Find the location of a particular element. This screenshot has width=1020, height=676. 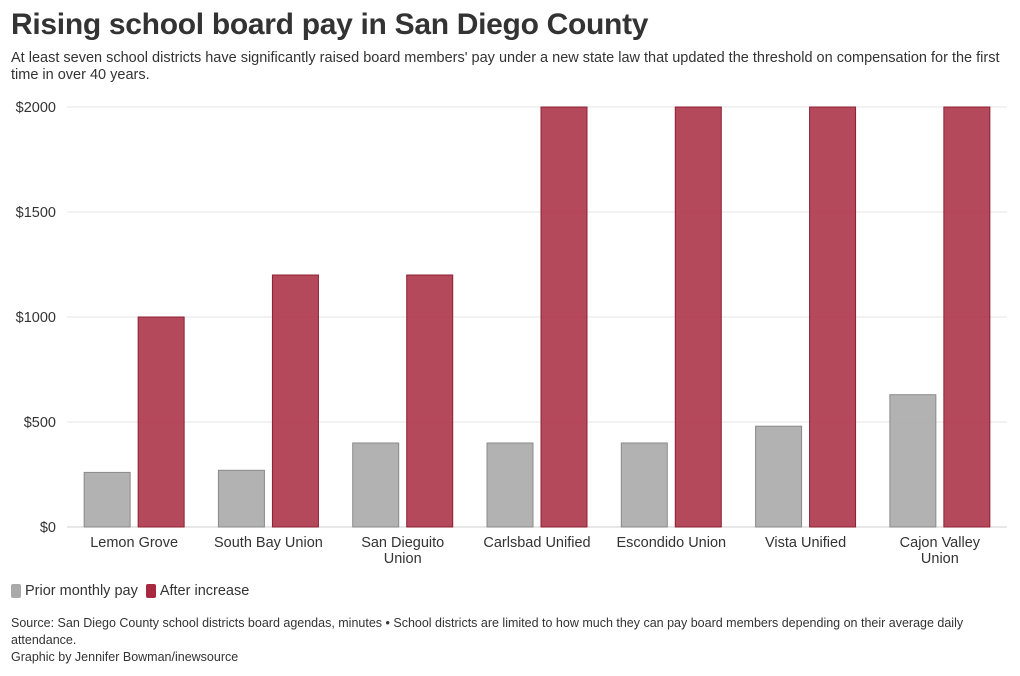

x-tick-label-line: Carlsbad Unified is located at coordinates (536, 543).